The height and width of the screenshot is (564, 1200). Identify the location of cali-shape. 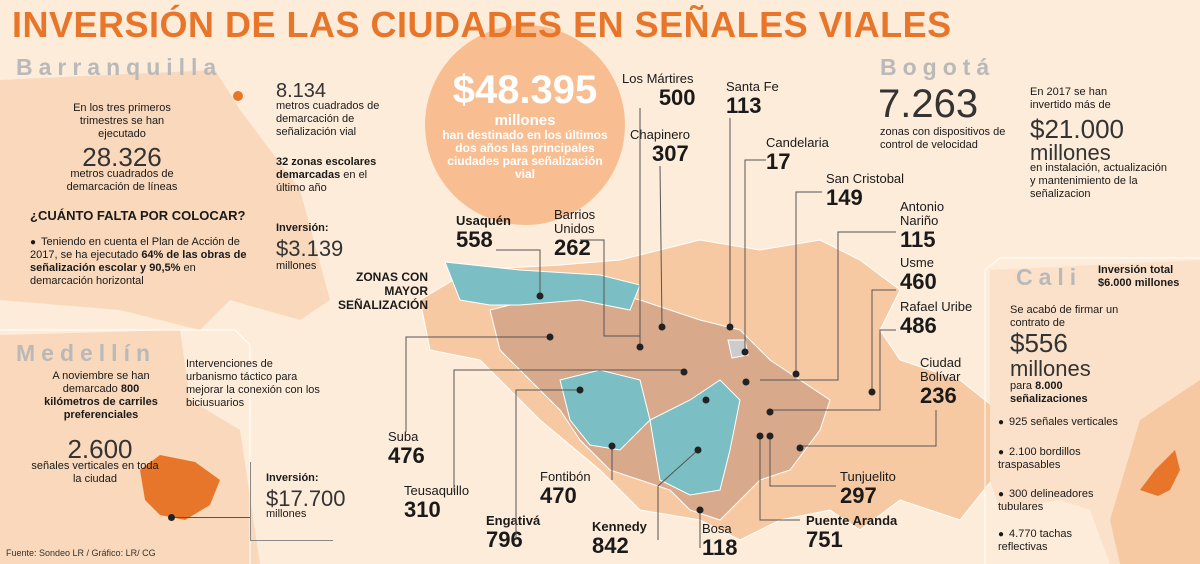
(1160, 473).